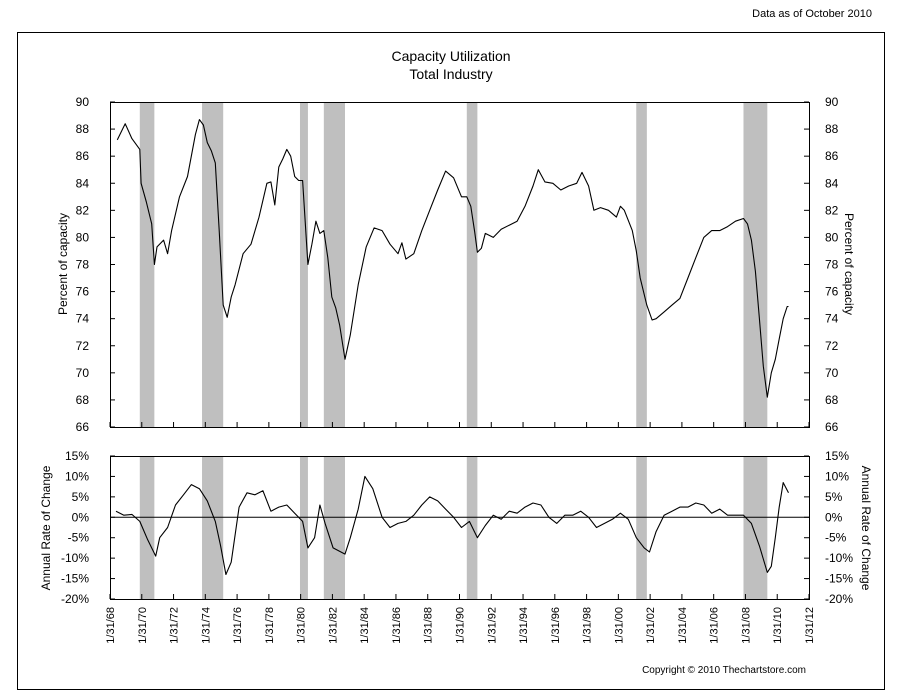  I want to click on bottom-ytick-label-right: -15%, so click(839, 579).